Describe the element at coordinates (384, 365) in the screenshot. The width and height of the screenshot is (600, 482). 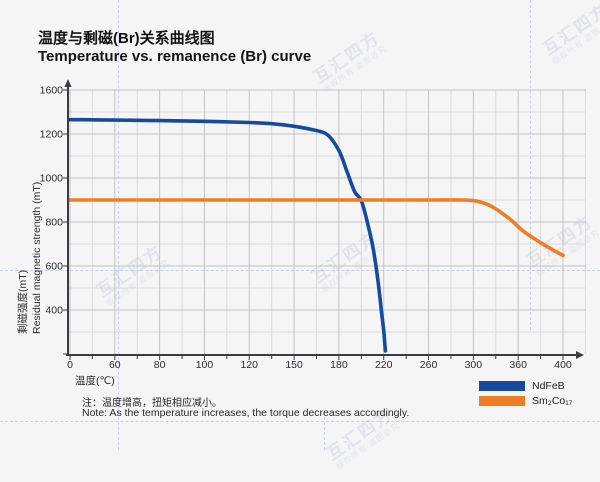
I see `x-tick-label: 220` at that location.